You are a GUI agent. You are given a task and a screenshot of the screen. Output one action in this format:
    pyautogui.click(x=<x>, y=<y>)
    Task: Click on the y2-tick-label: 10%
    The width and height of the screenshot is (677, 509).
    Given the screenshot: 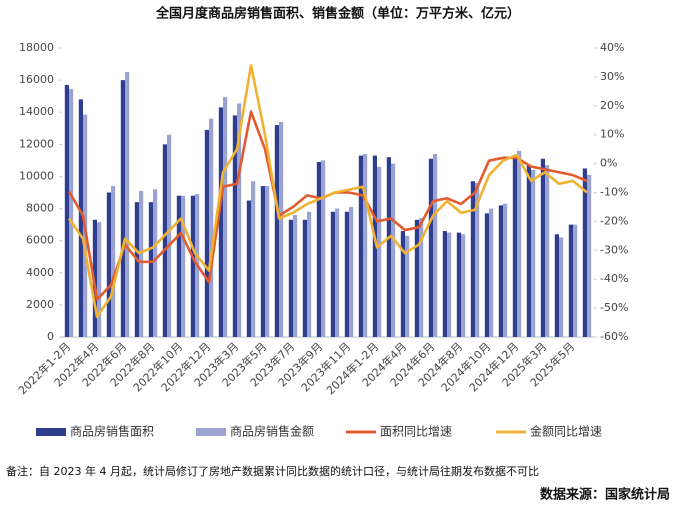 What is the action you would take?
    pyautogui.click(x=612, y=134)
    